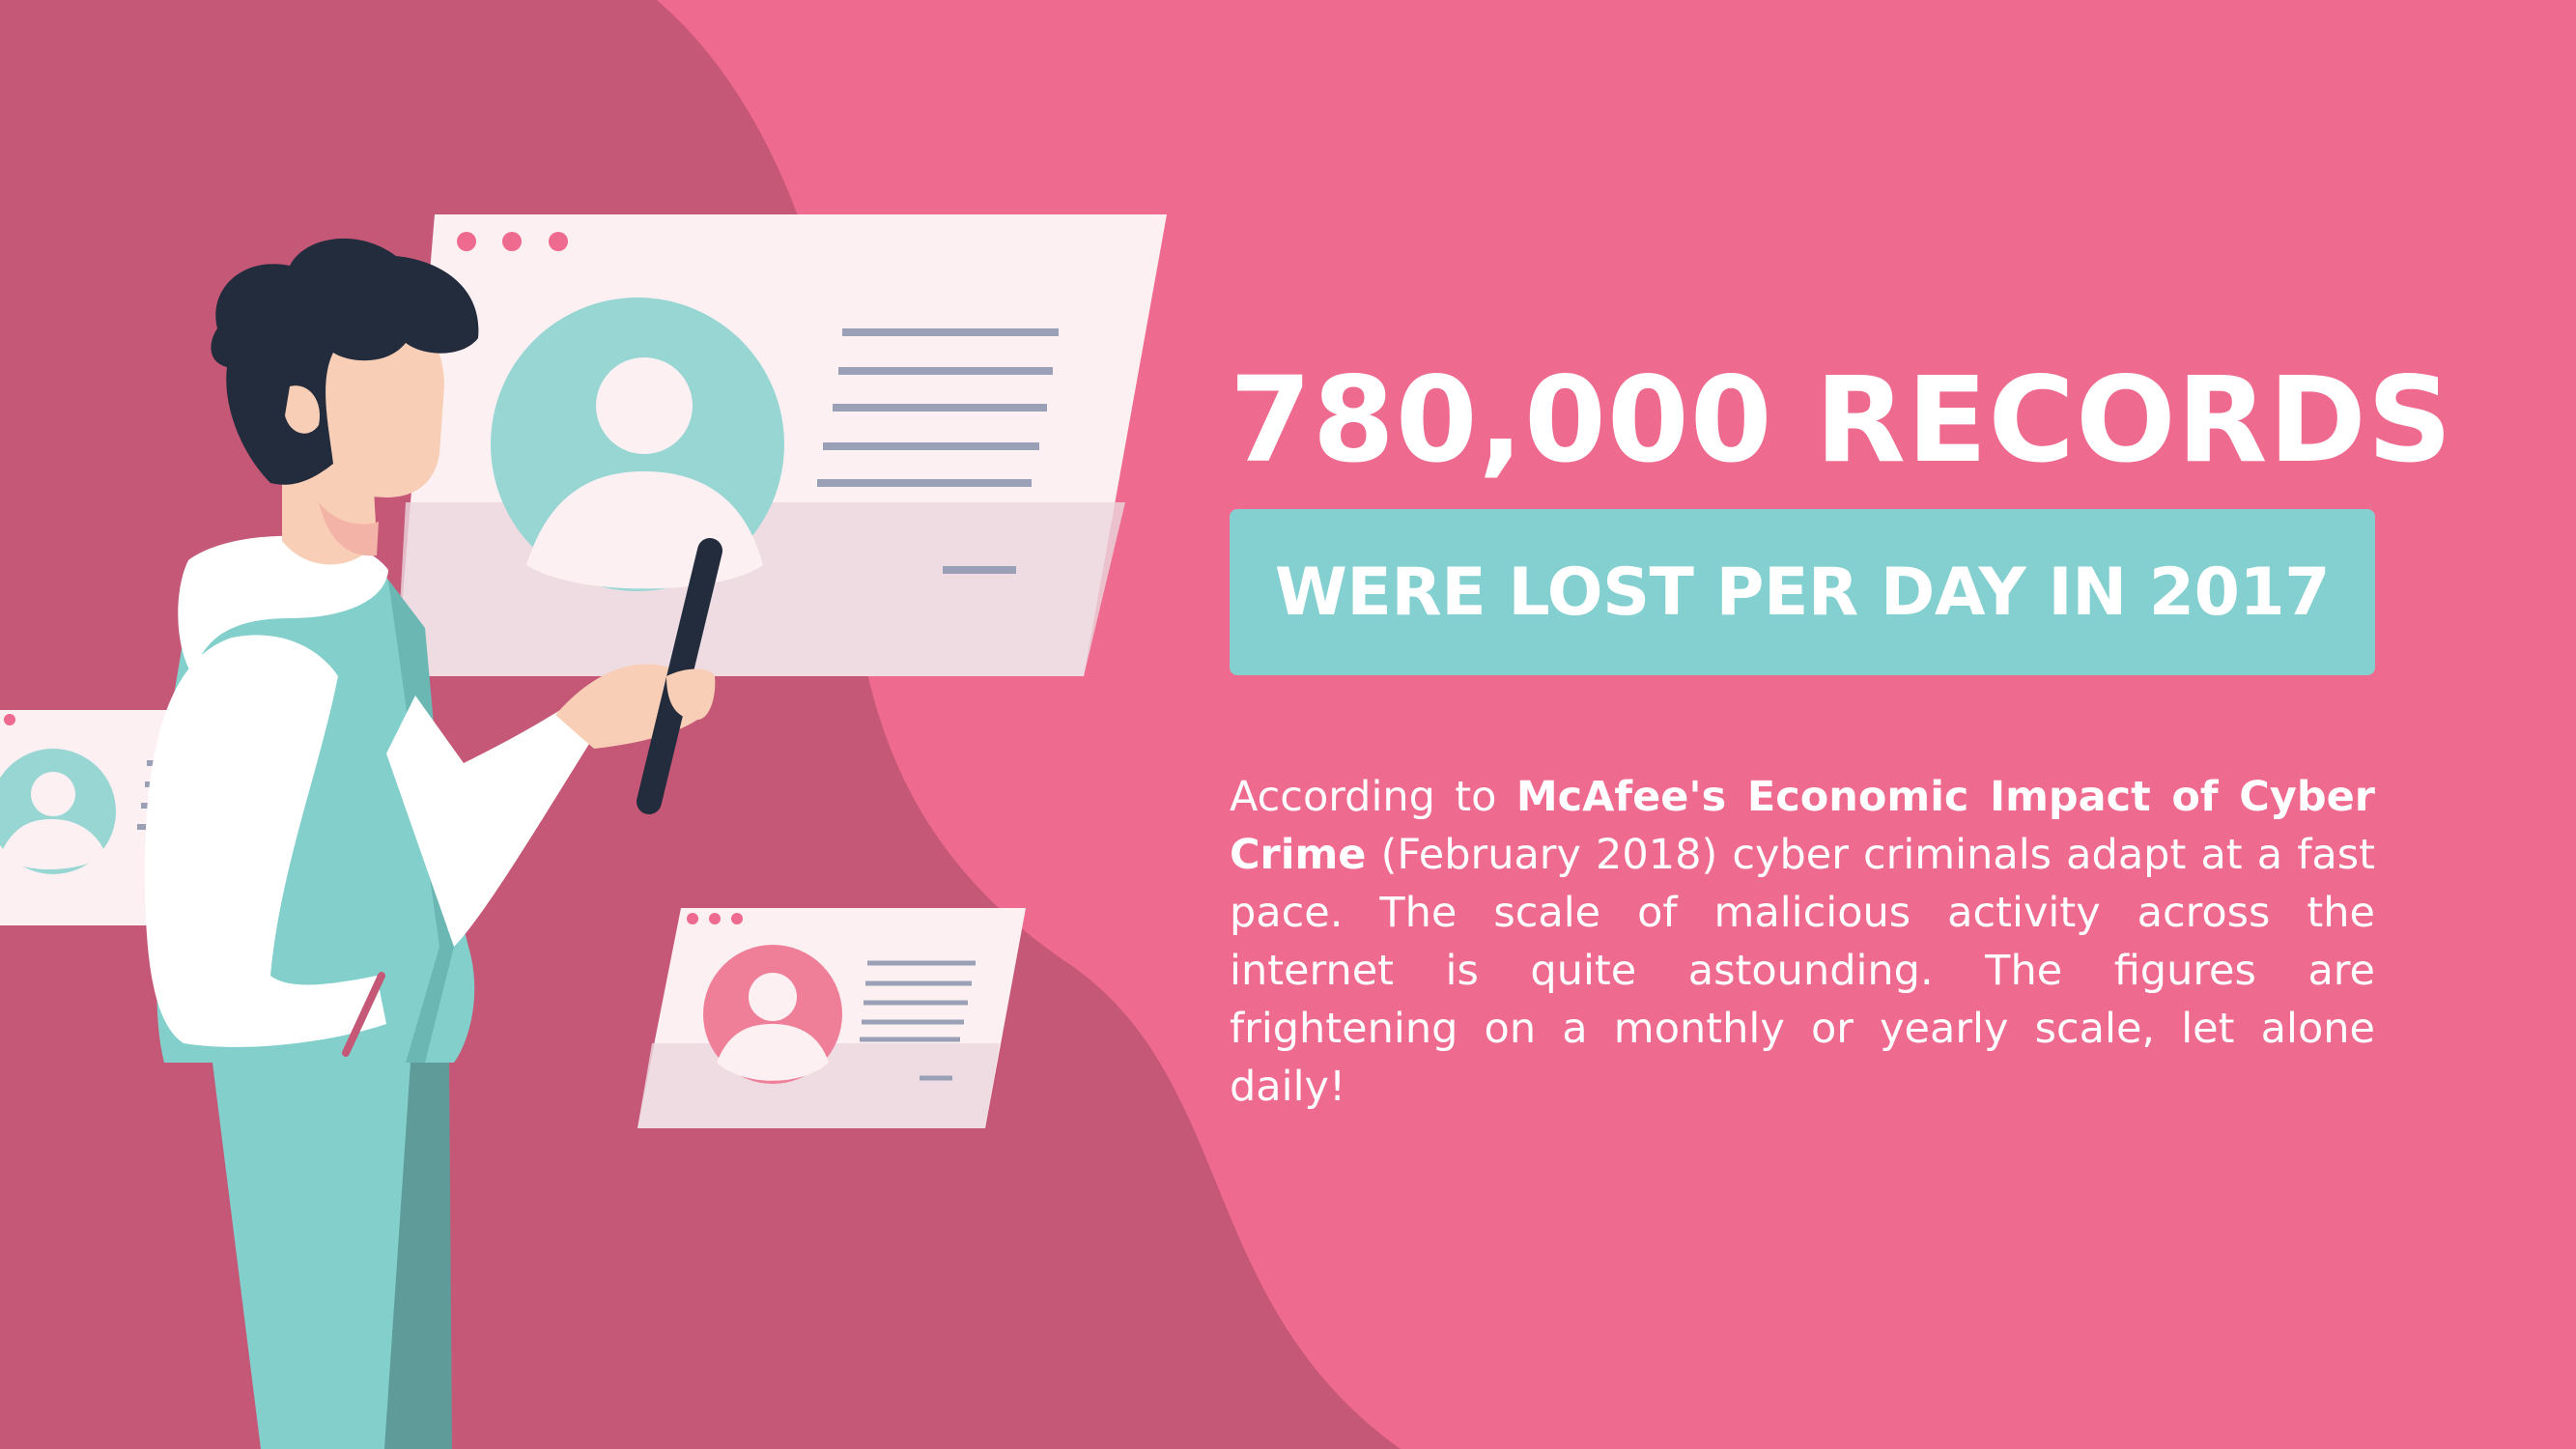 Image resolution: width=2576 pixels, height=1449 pixels. What do you see at coordinates (1373, 797) in the screenshot?
I see `body-intro: According to` at bounding box center [1373, 797].